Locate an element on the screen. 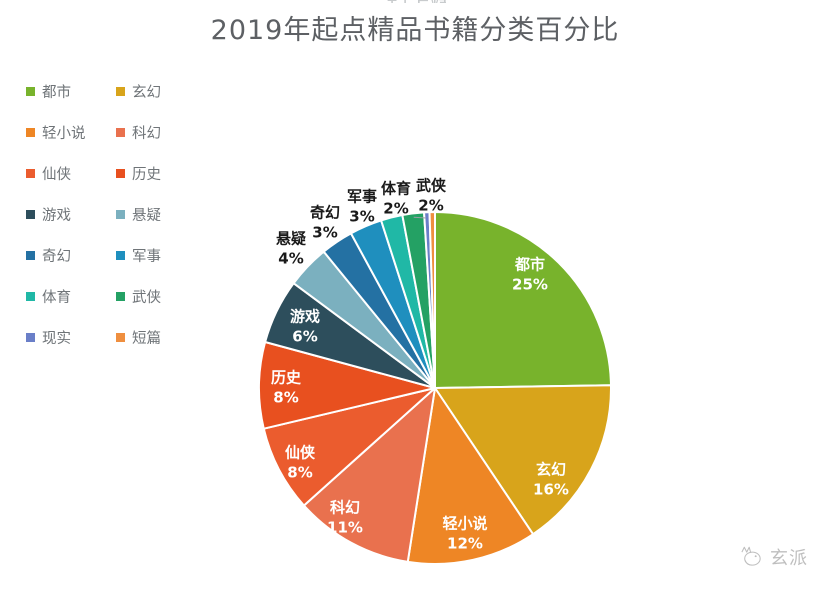  pie-slice-label: 悬疑 is located at coordinates (291, 239).